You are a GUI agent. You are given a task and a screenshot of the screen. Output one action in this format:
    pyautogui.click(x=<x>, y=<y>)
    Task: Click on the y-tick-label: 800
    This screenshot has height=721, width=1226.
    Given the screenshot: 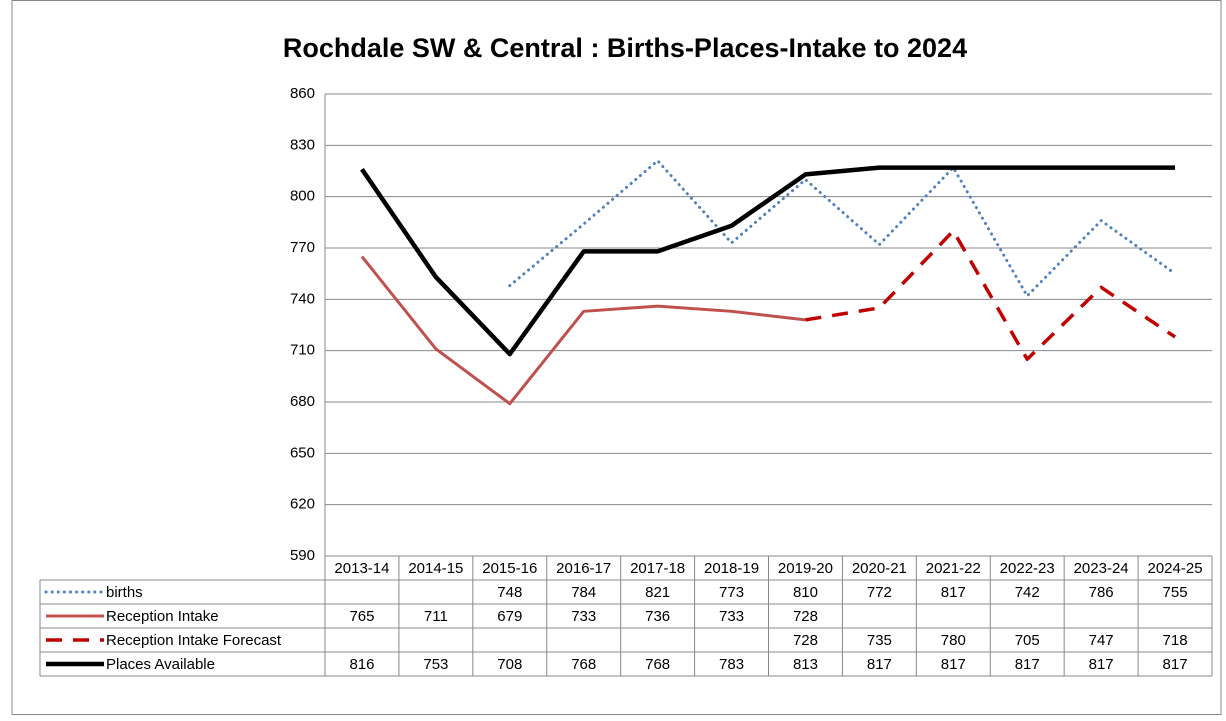 What is the action you would take?
    pyautogui.click(x=302, y=196)
    